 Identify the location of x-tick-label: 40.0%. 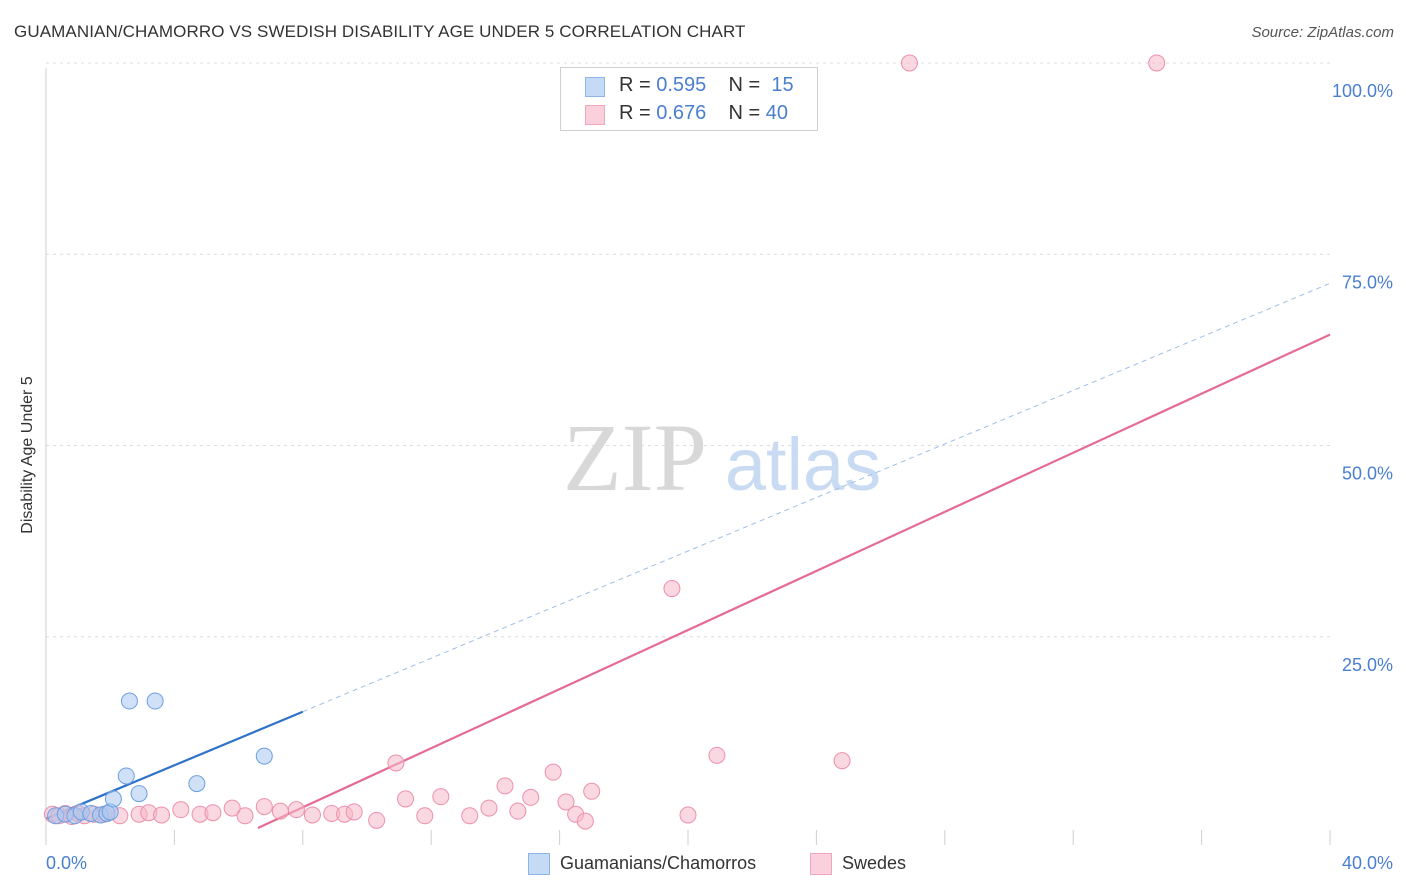
(1367, 863).